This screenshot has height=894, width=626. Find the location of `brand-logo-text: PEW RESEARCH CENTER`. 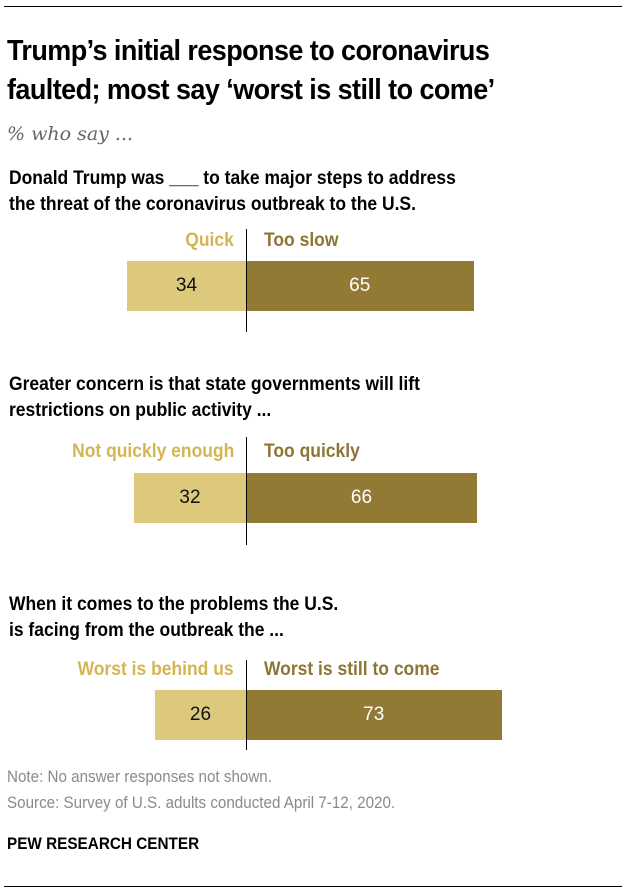

brand-logo-text: PEW RESEARCH CENTER is located at coordinates (103, 843).